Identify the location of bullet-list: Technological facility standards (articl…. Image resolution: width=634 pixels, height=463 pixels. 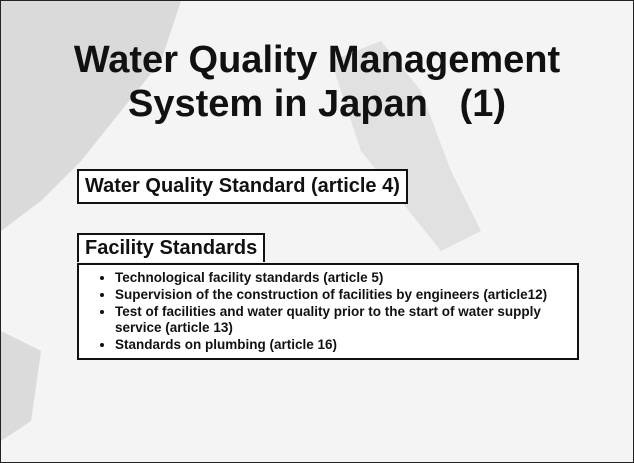
(328, 311).